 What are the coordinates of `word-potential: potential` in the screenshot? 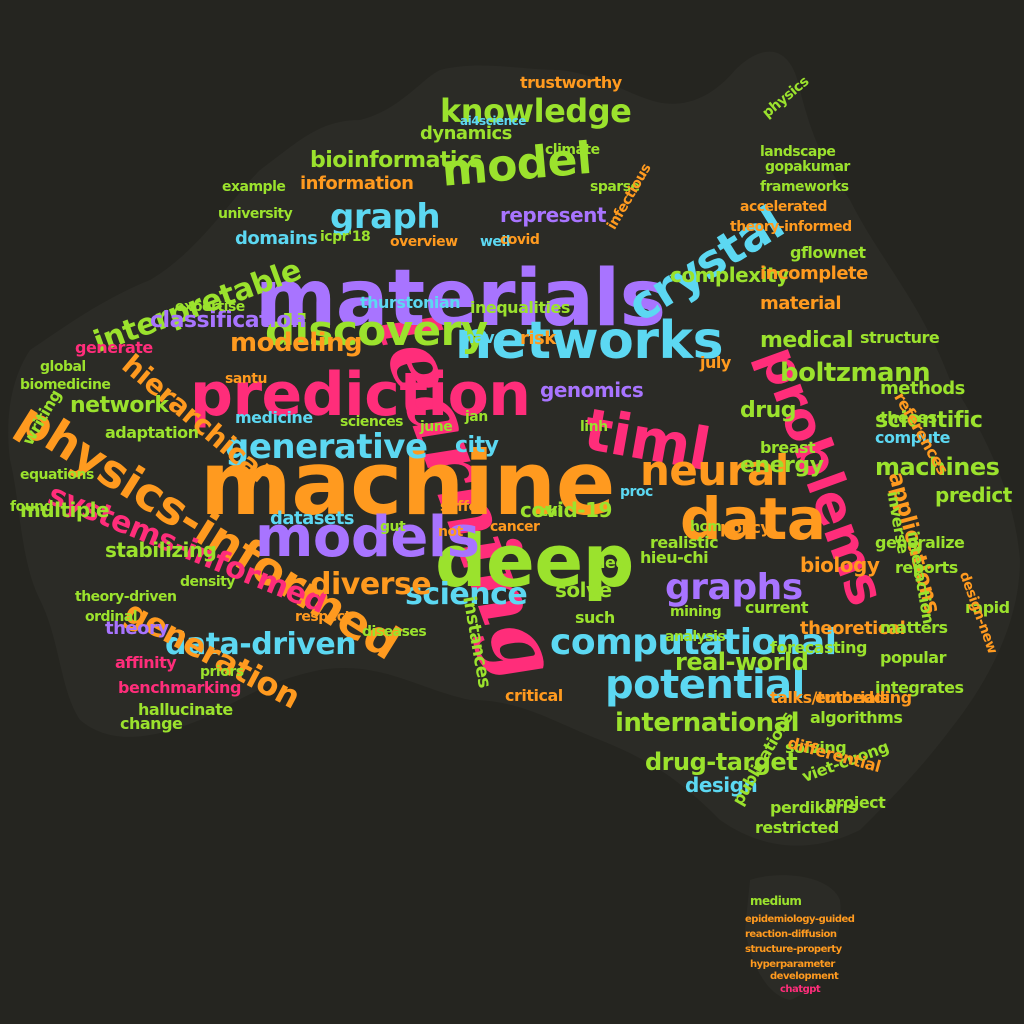 It's located at (705, 685).